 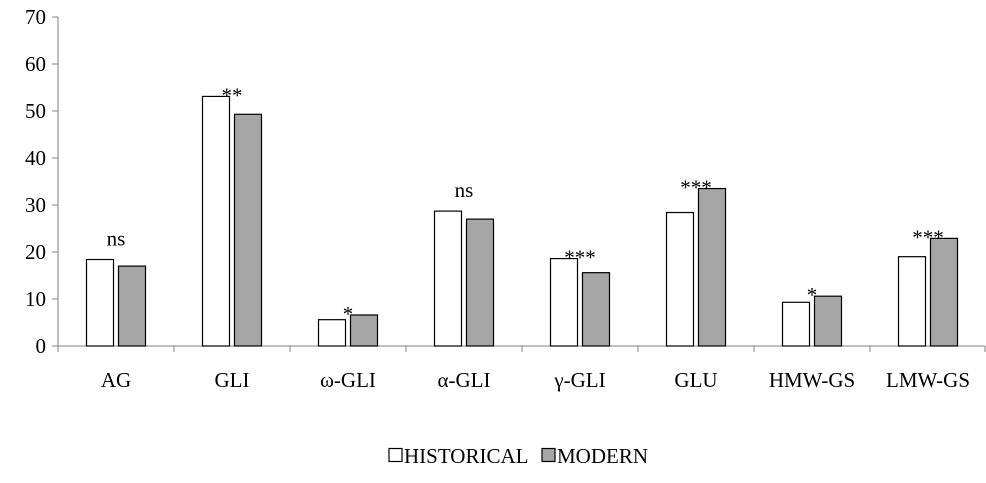 I want to click on y-tick-label: 20, so click(x=35, y=252).